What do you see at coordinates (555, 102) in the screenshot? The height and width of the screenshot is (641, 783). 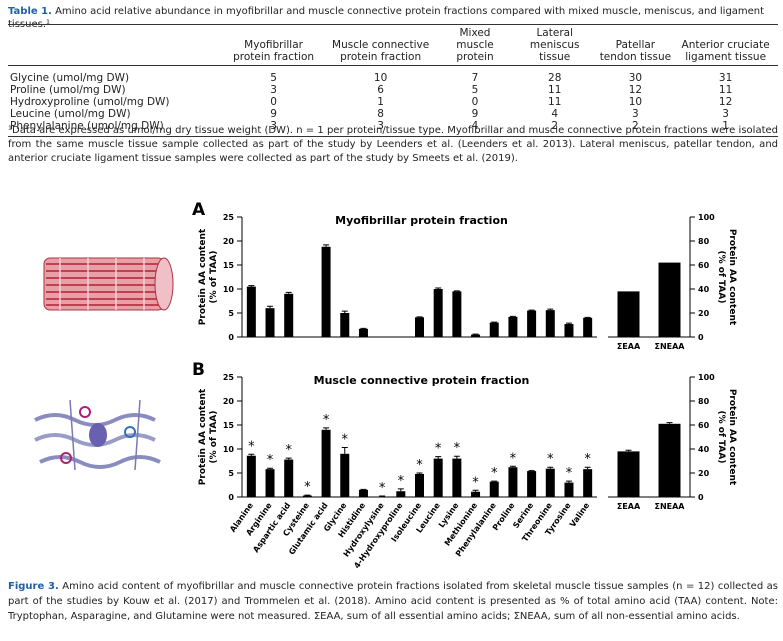 I see `value-cell: 11` at bounding box center [555, 102].